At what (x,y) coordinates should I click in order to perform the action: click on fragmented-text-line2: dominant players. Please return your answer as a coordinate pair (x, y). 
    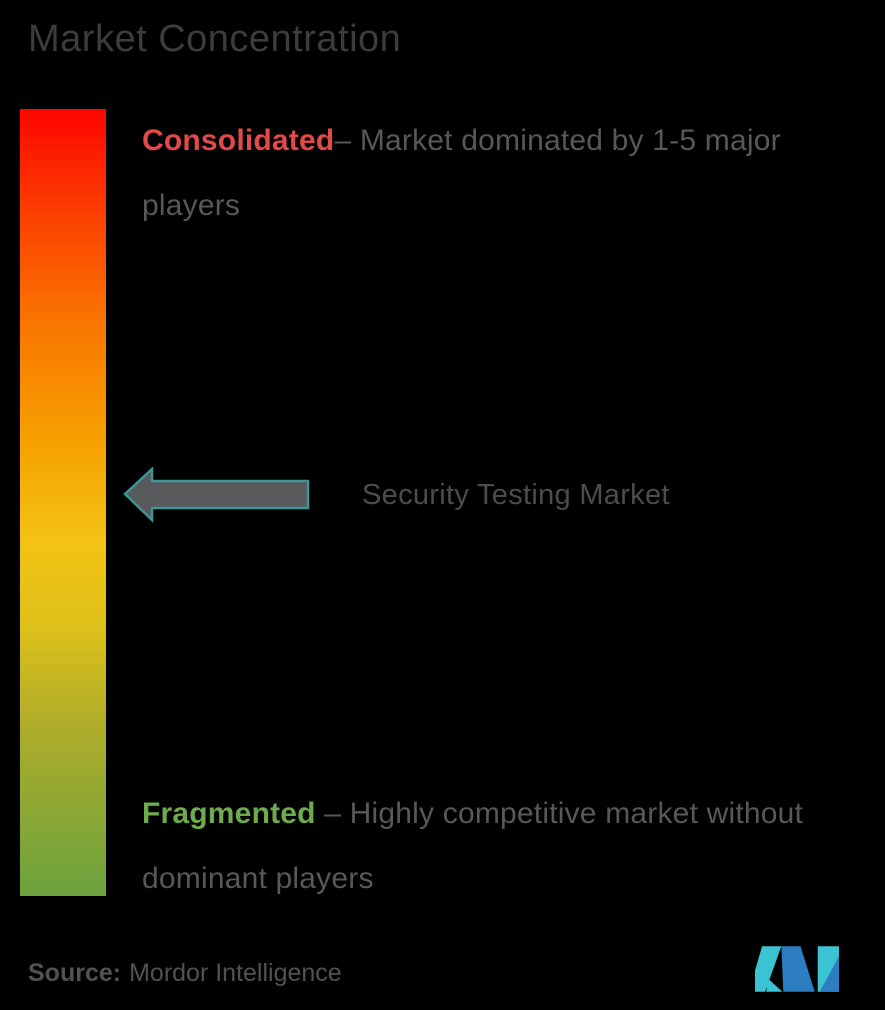
    Looking at the image, I should click on (258, 878).